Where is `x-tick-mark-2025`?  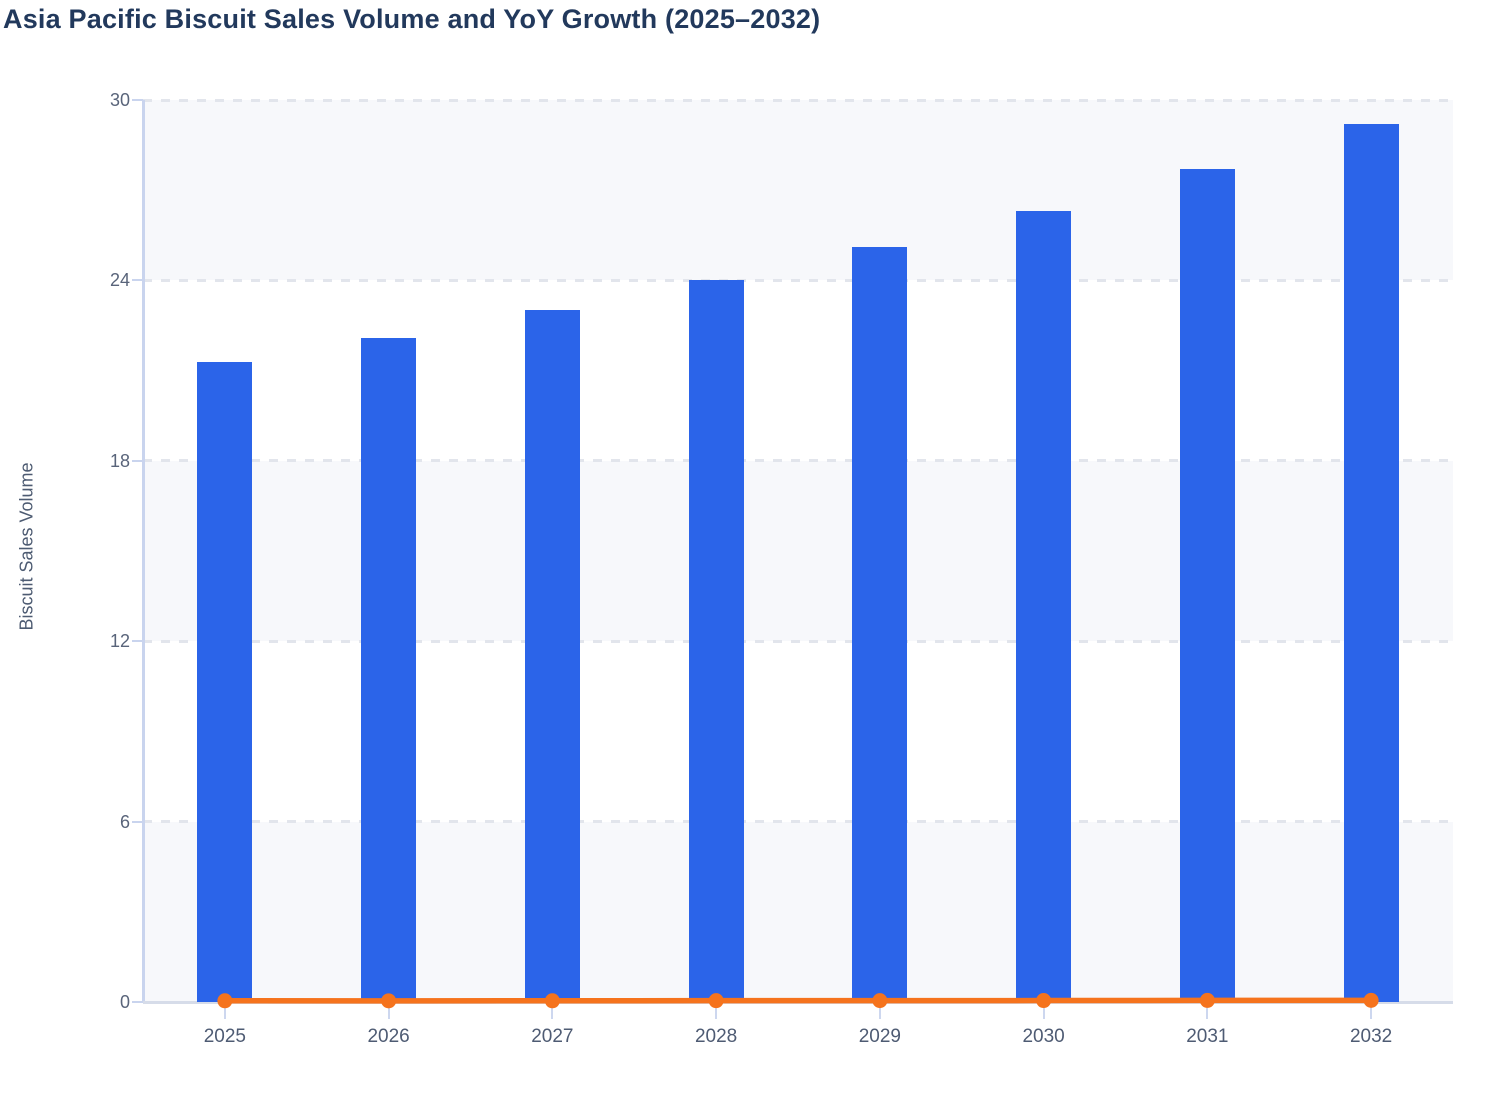
x-tick-mark-2025 is located at coordinates (224, 1013).